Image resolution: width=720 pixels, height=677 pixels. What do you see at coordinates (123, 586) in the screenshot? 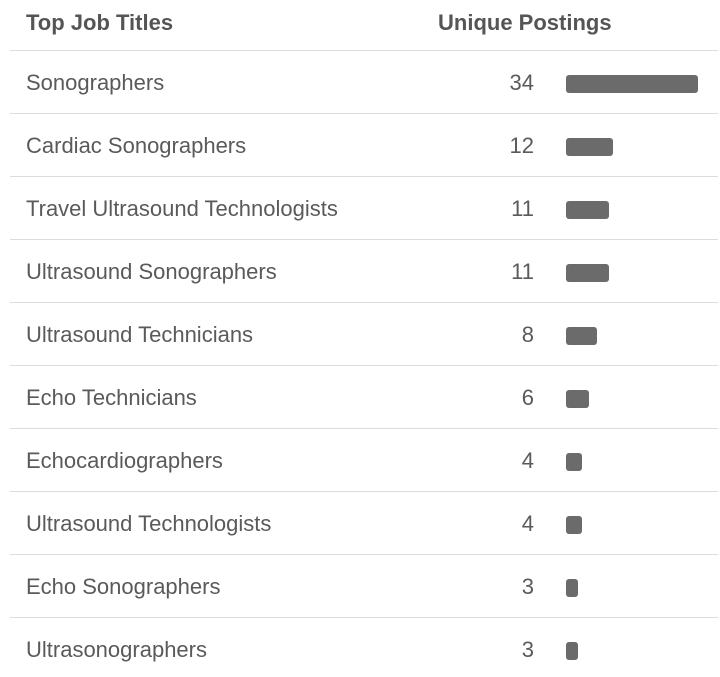
I see `job-title: Echo Sonographers` at bounding box center [123, 586].